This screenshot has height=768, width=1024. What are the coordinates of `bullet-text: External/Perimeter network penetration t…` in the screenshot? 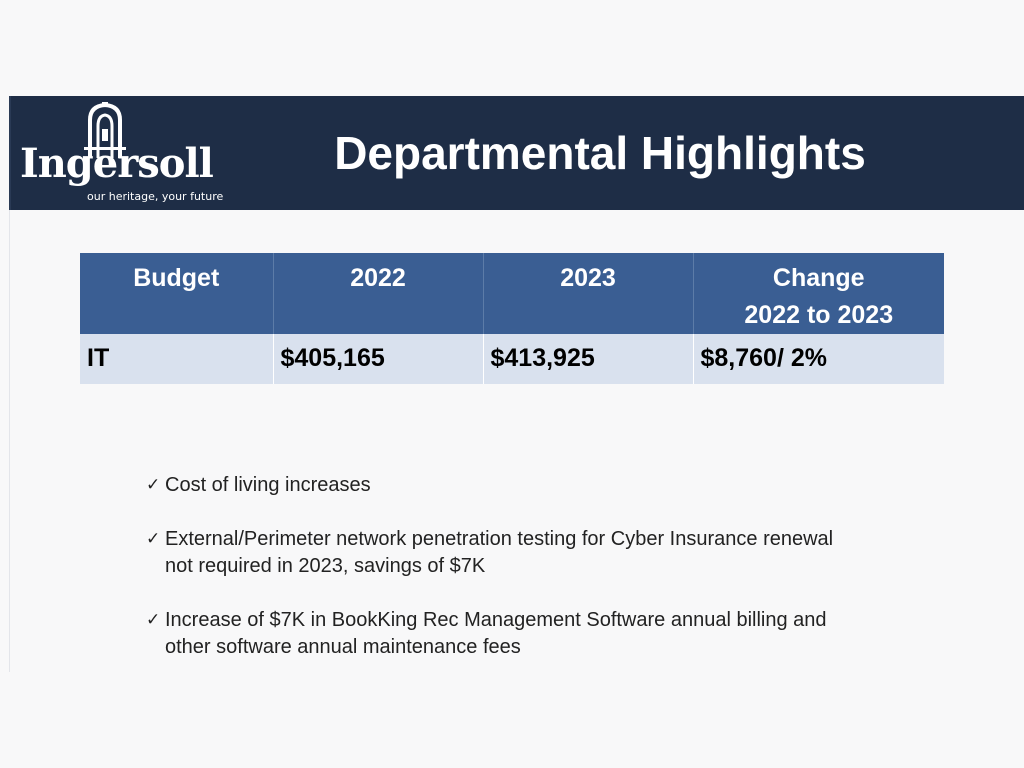 It's located at (499, 552).